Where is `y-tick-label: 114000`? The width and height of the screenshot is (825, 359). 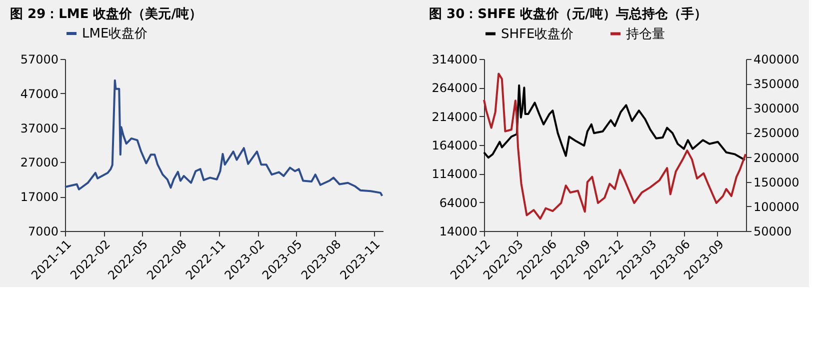 y-tick-label: 114000 is located at coordinates (455, 174).